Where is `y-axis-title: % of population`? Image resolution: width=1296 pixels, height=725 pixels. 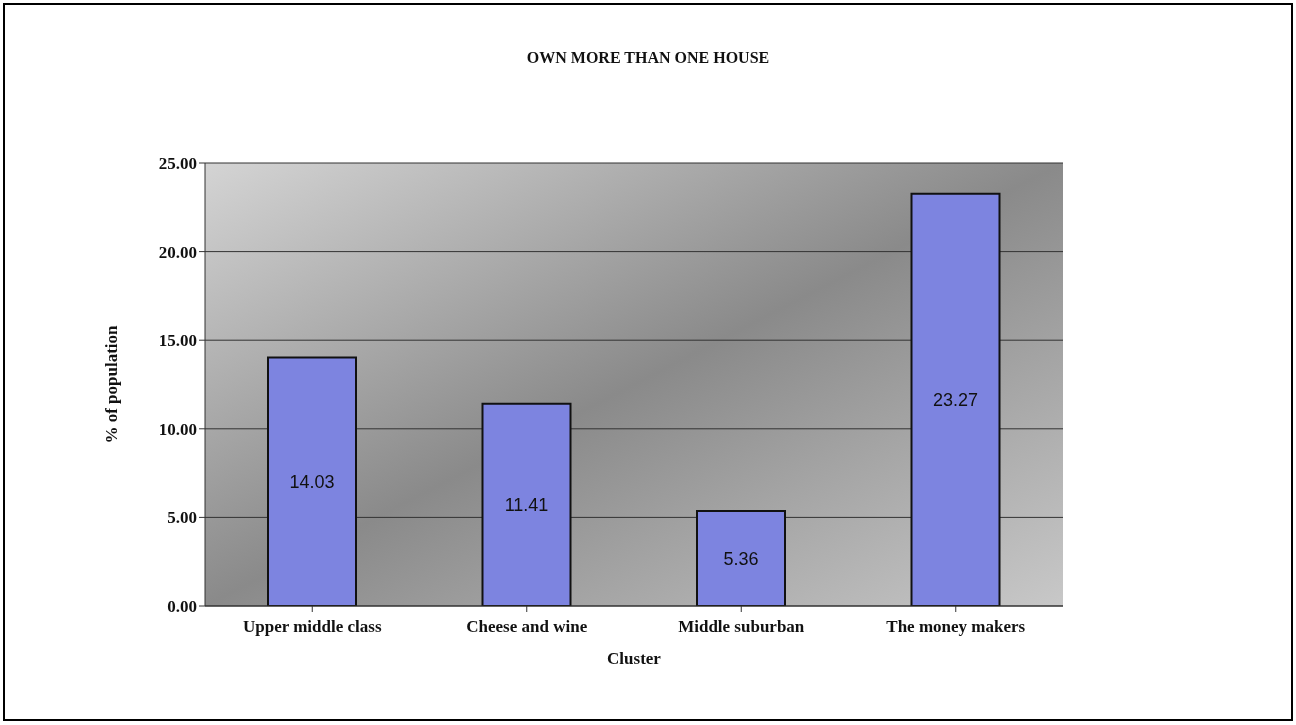 y-axis-title: % of population is located at coordinates (112, 384).